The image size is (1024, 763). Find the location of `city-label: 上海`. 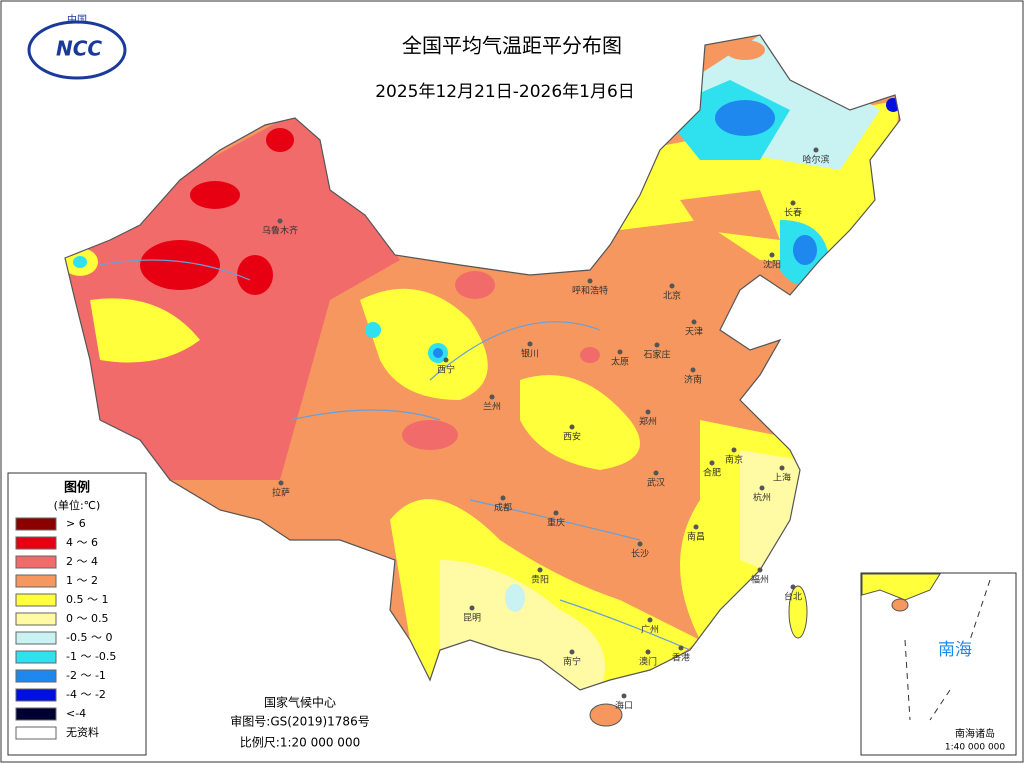

city-label: 上海 is located at coordinates (782, 478).